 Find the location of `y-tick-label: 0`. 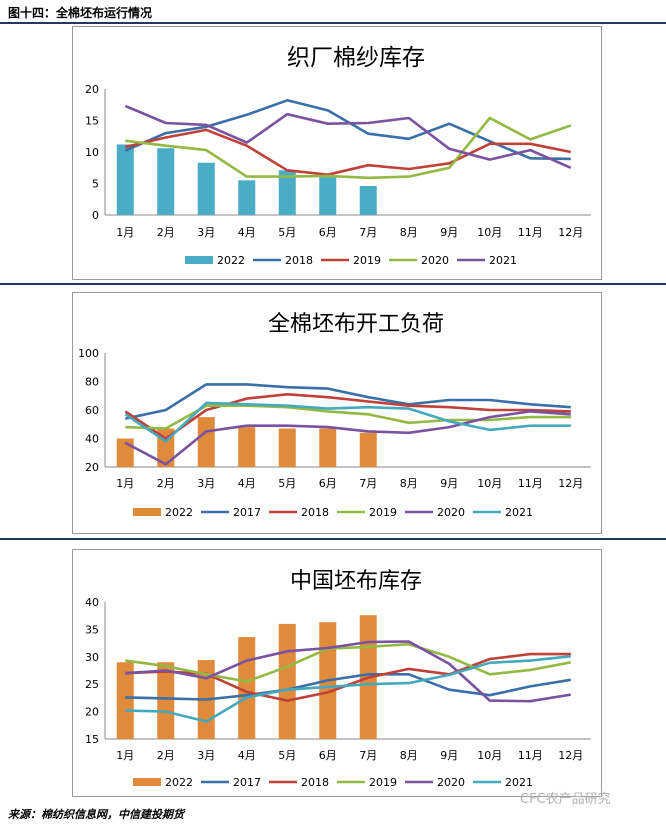

y-tick-label: 0 is located at coordinates (95, 215).